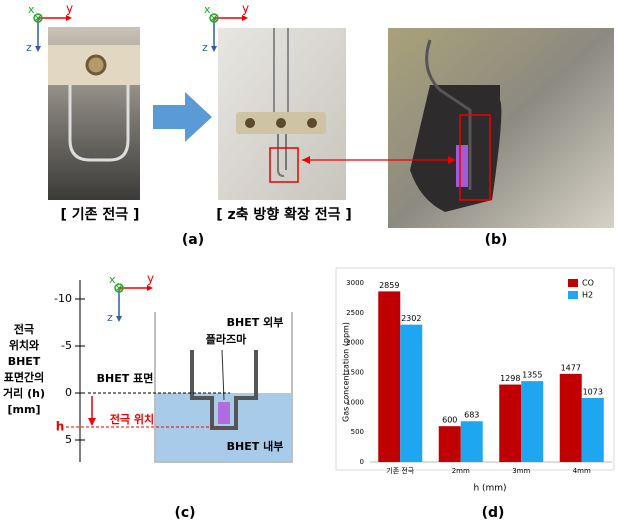  I want to click on y-axis-label: Gas concentration (ppm), so click(346, 372).